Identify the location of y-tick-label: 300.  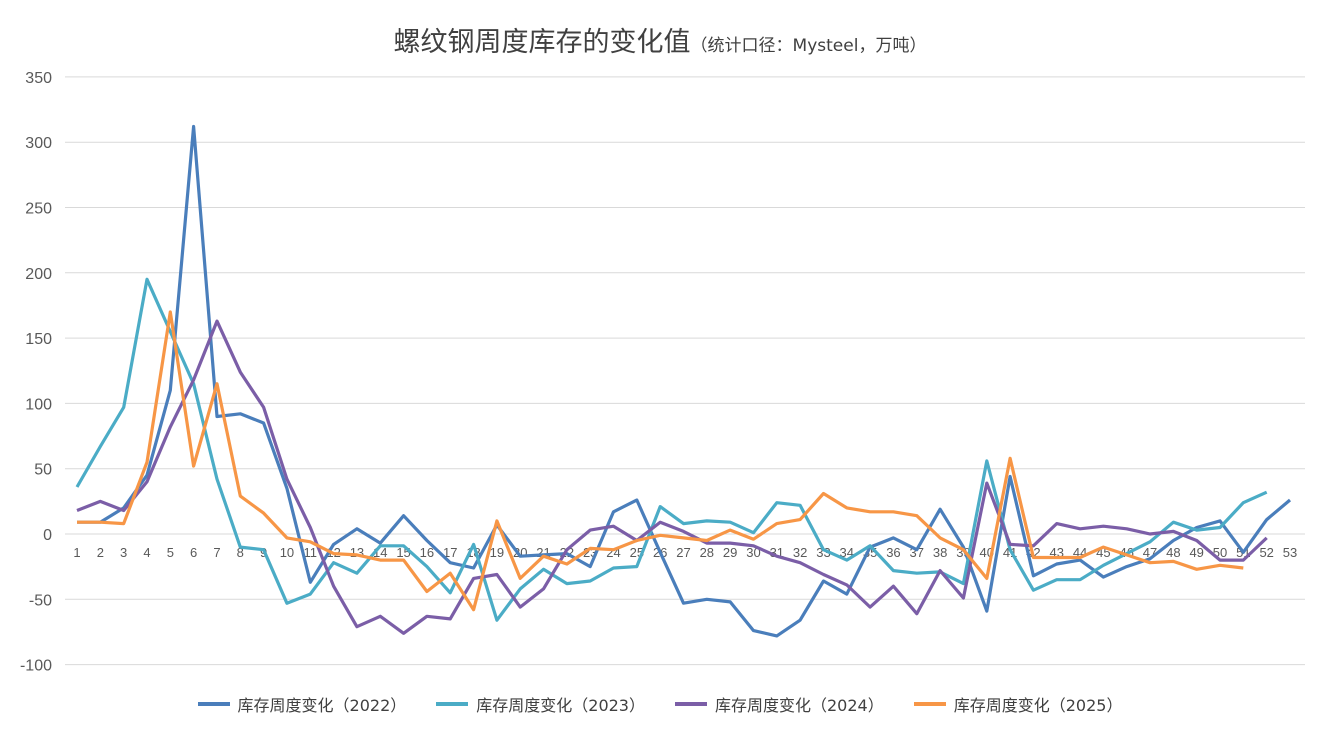
(38, 143).